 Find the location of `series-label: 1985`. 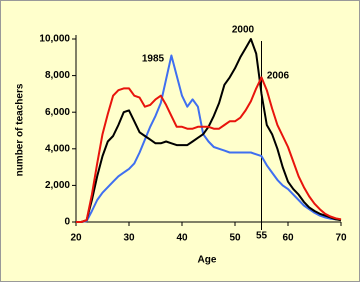

series-label: 1985 is located at coordinates (153, 59).